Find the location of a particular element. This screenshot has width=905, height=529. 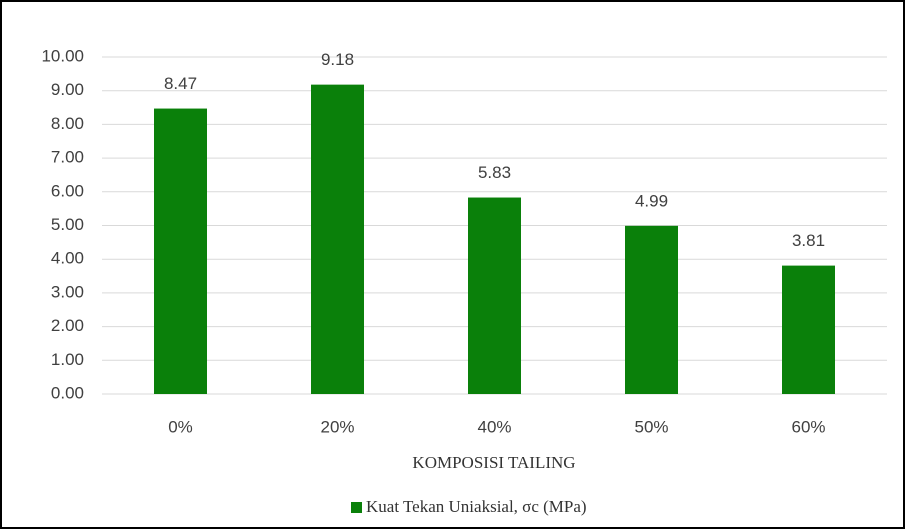

x-tick-label: 20% is located at coordinates (337, 426).